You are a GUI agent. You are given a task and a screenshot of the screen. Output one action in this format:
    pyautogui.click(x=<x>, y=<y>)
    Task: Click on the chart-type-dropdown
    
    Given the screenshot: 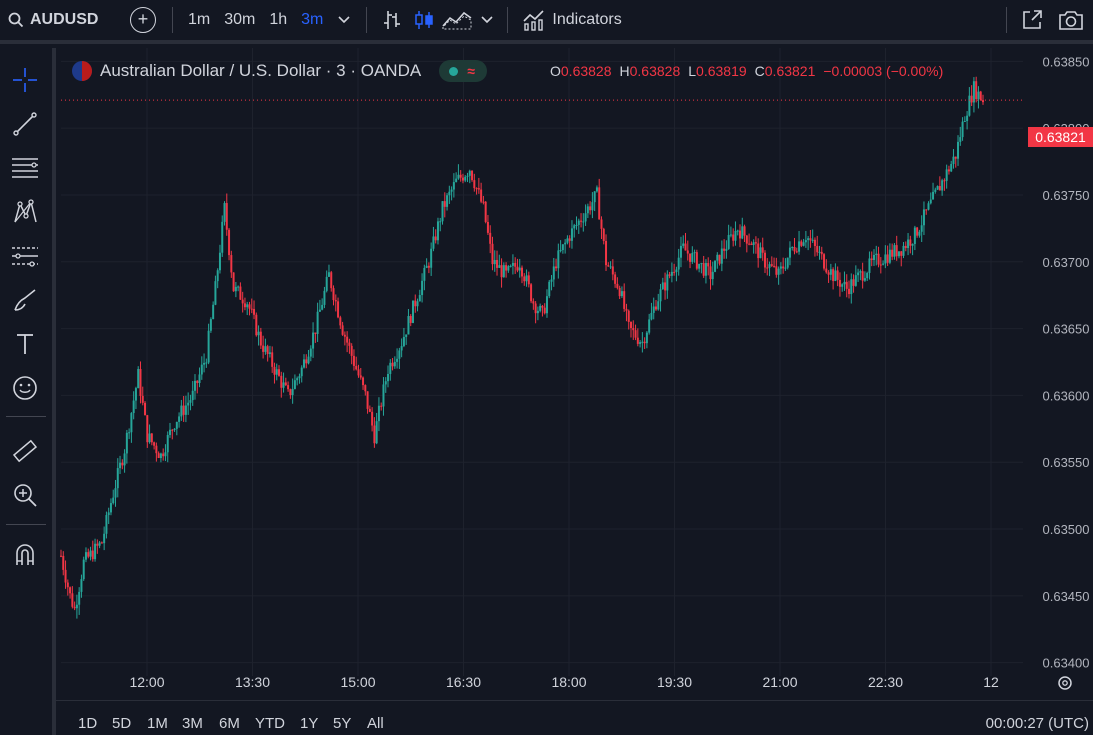 What is the action you would take?
    pyautogui.click(x=487, y=21)
    